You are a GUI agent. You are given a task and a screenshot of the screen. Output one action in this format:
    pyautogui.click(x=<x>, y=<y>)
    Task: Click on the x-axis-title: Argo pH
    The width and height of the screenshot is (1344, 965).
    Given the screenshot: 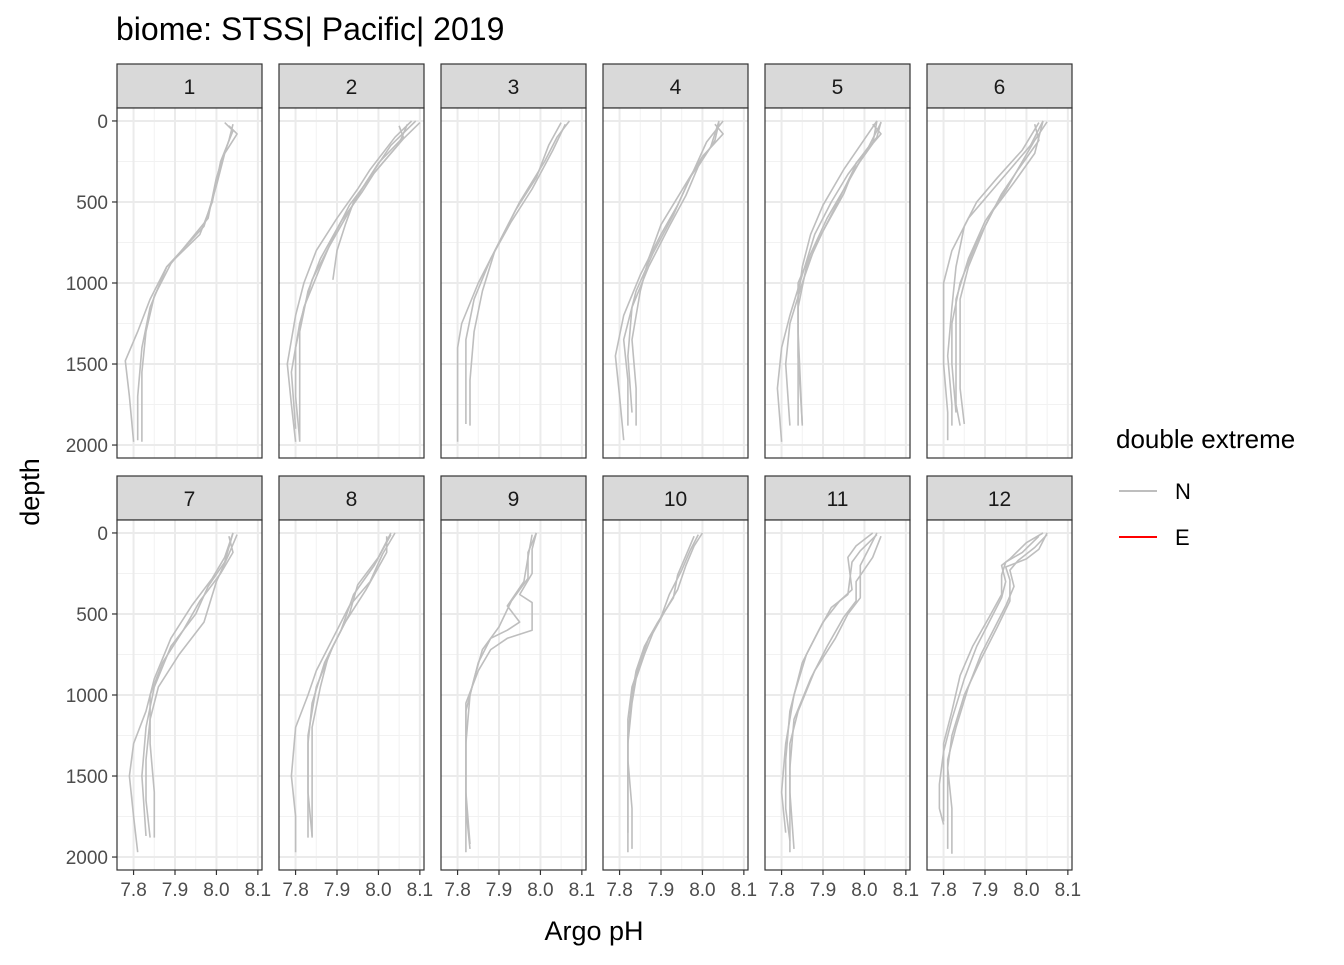 What is the action you would take?
    pyautogui.click(x=593, y=931)
    